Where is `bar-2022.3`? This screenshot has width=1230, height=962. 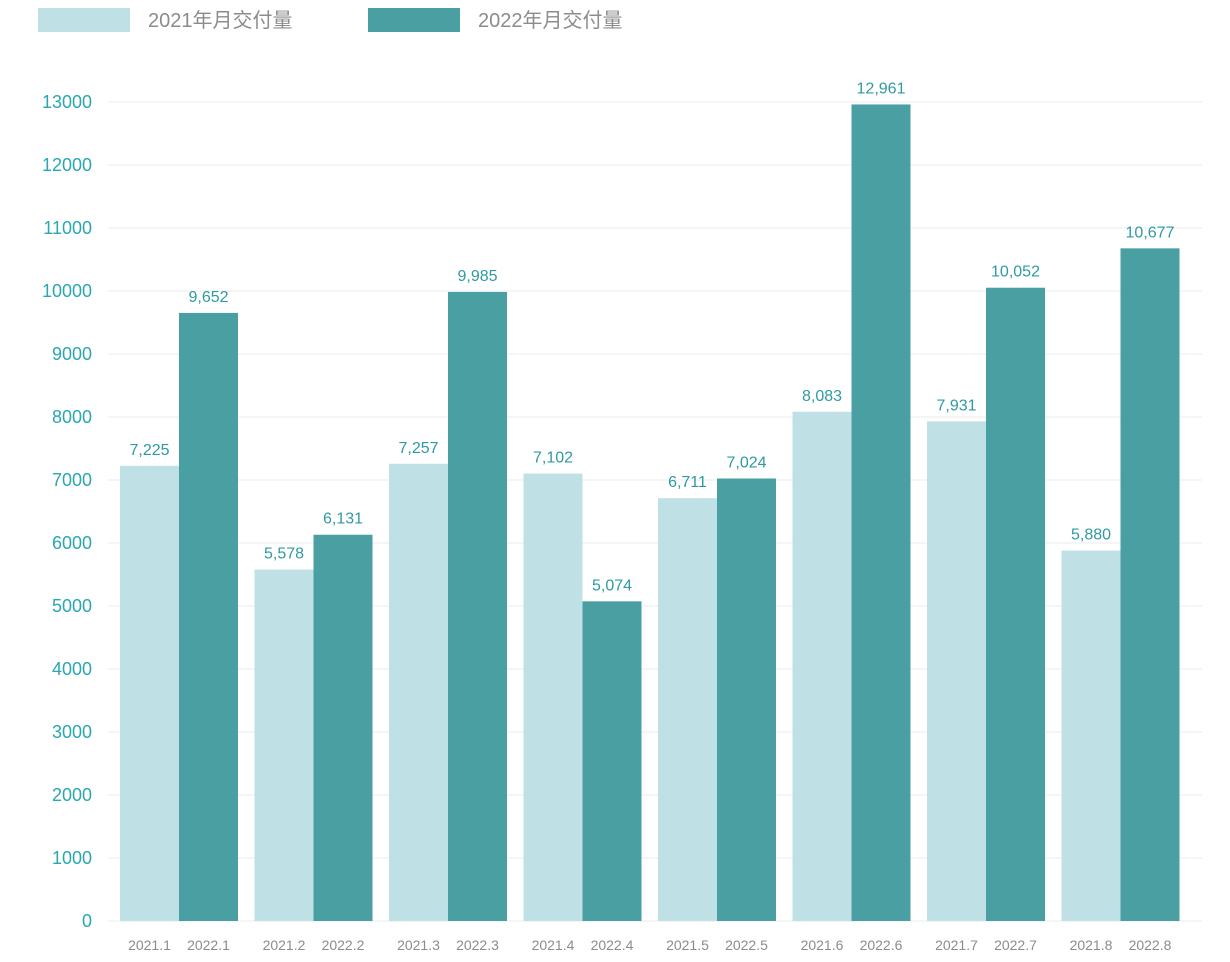
bar-2022.3 is located at coordinates (477, 606).